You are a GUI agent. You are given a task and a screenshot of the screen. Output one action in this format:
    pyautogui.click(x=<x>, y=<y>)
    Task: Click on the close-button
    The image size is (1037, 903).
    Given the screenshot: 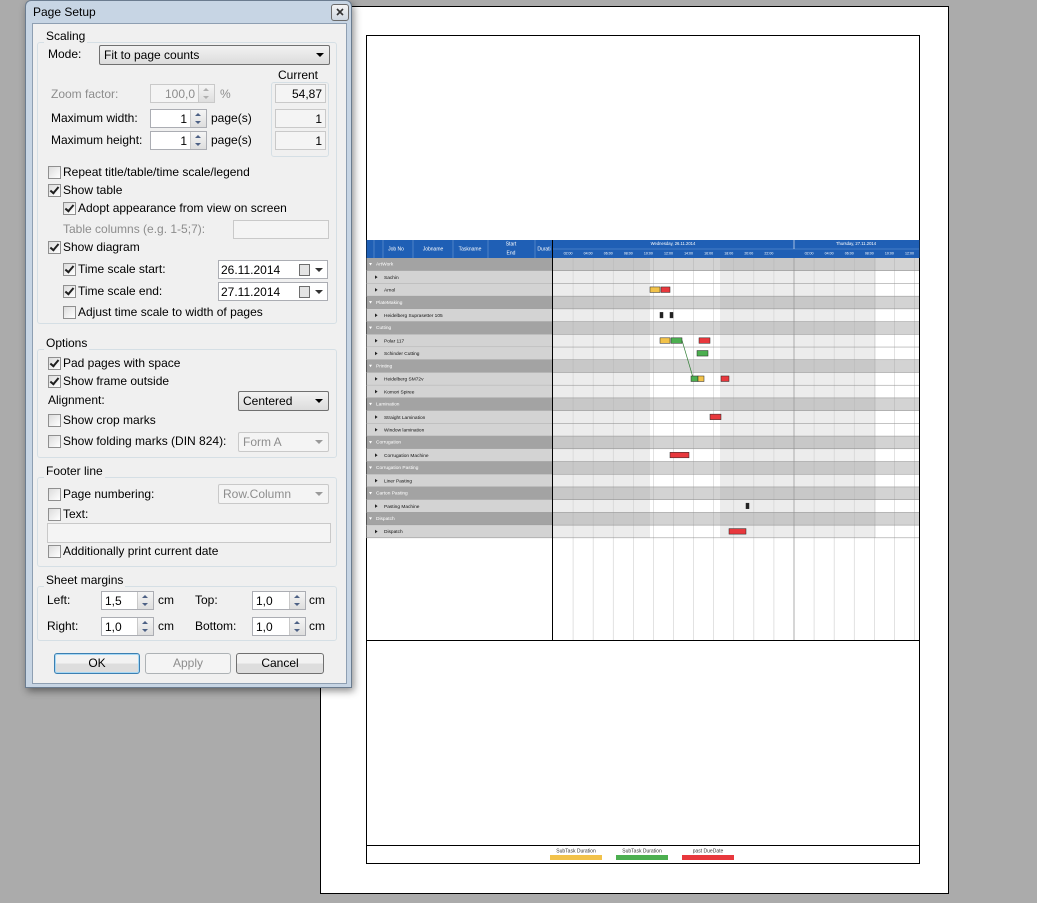 What is the action you would take?
    pyautogui.click(x=340, y=12)
    